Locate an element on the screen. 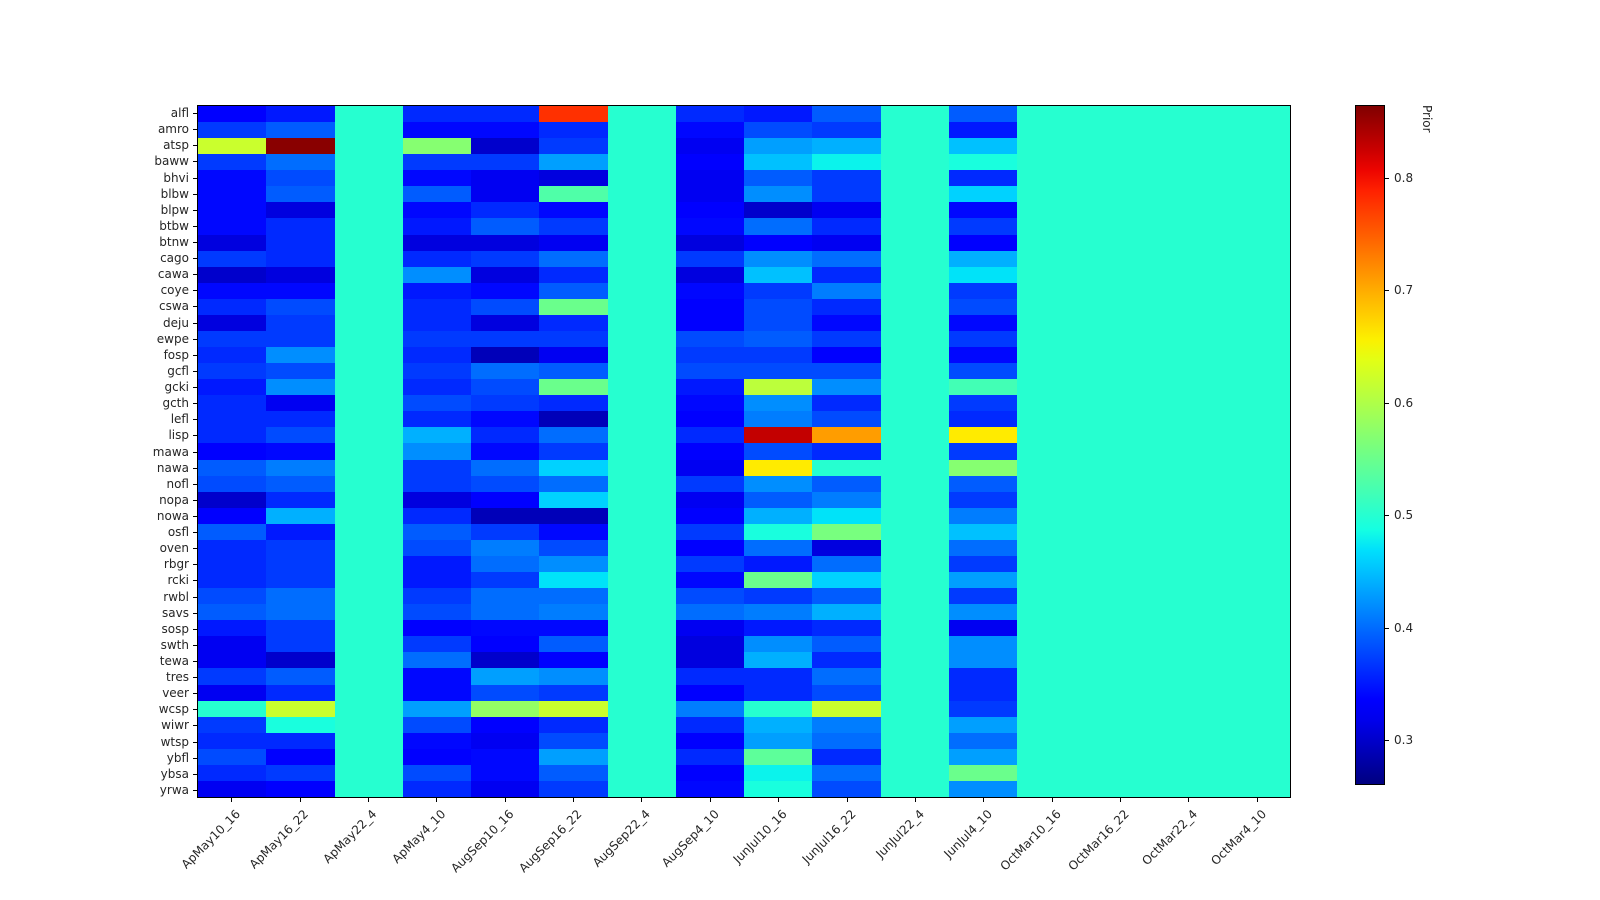 This screenshot has width=1600, height=900. y-tick-label: amro is located at coordinates (173, 129).